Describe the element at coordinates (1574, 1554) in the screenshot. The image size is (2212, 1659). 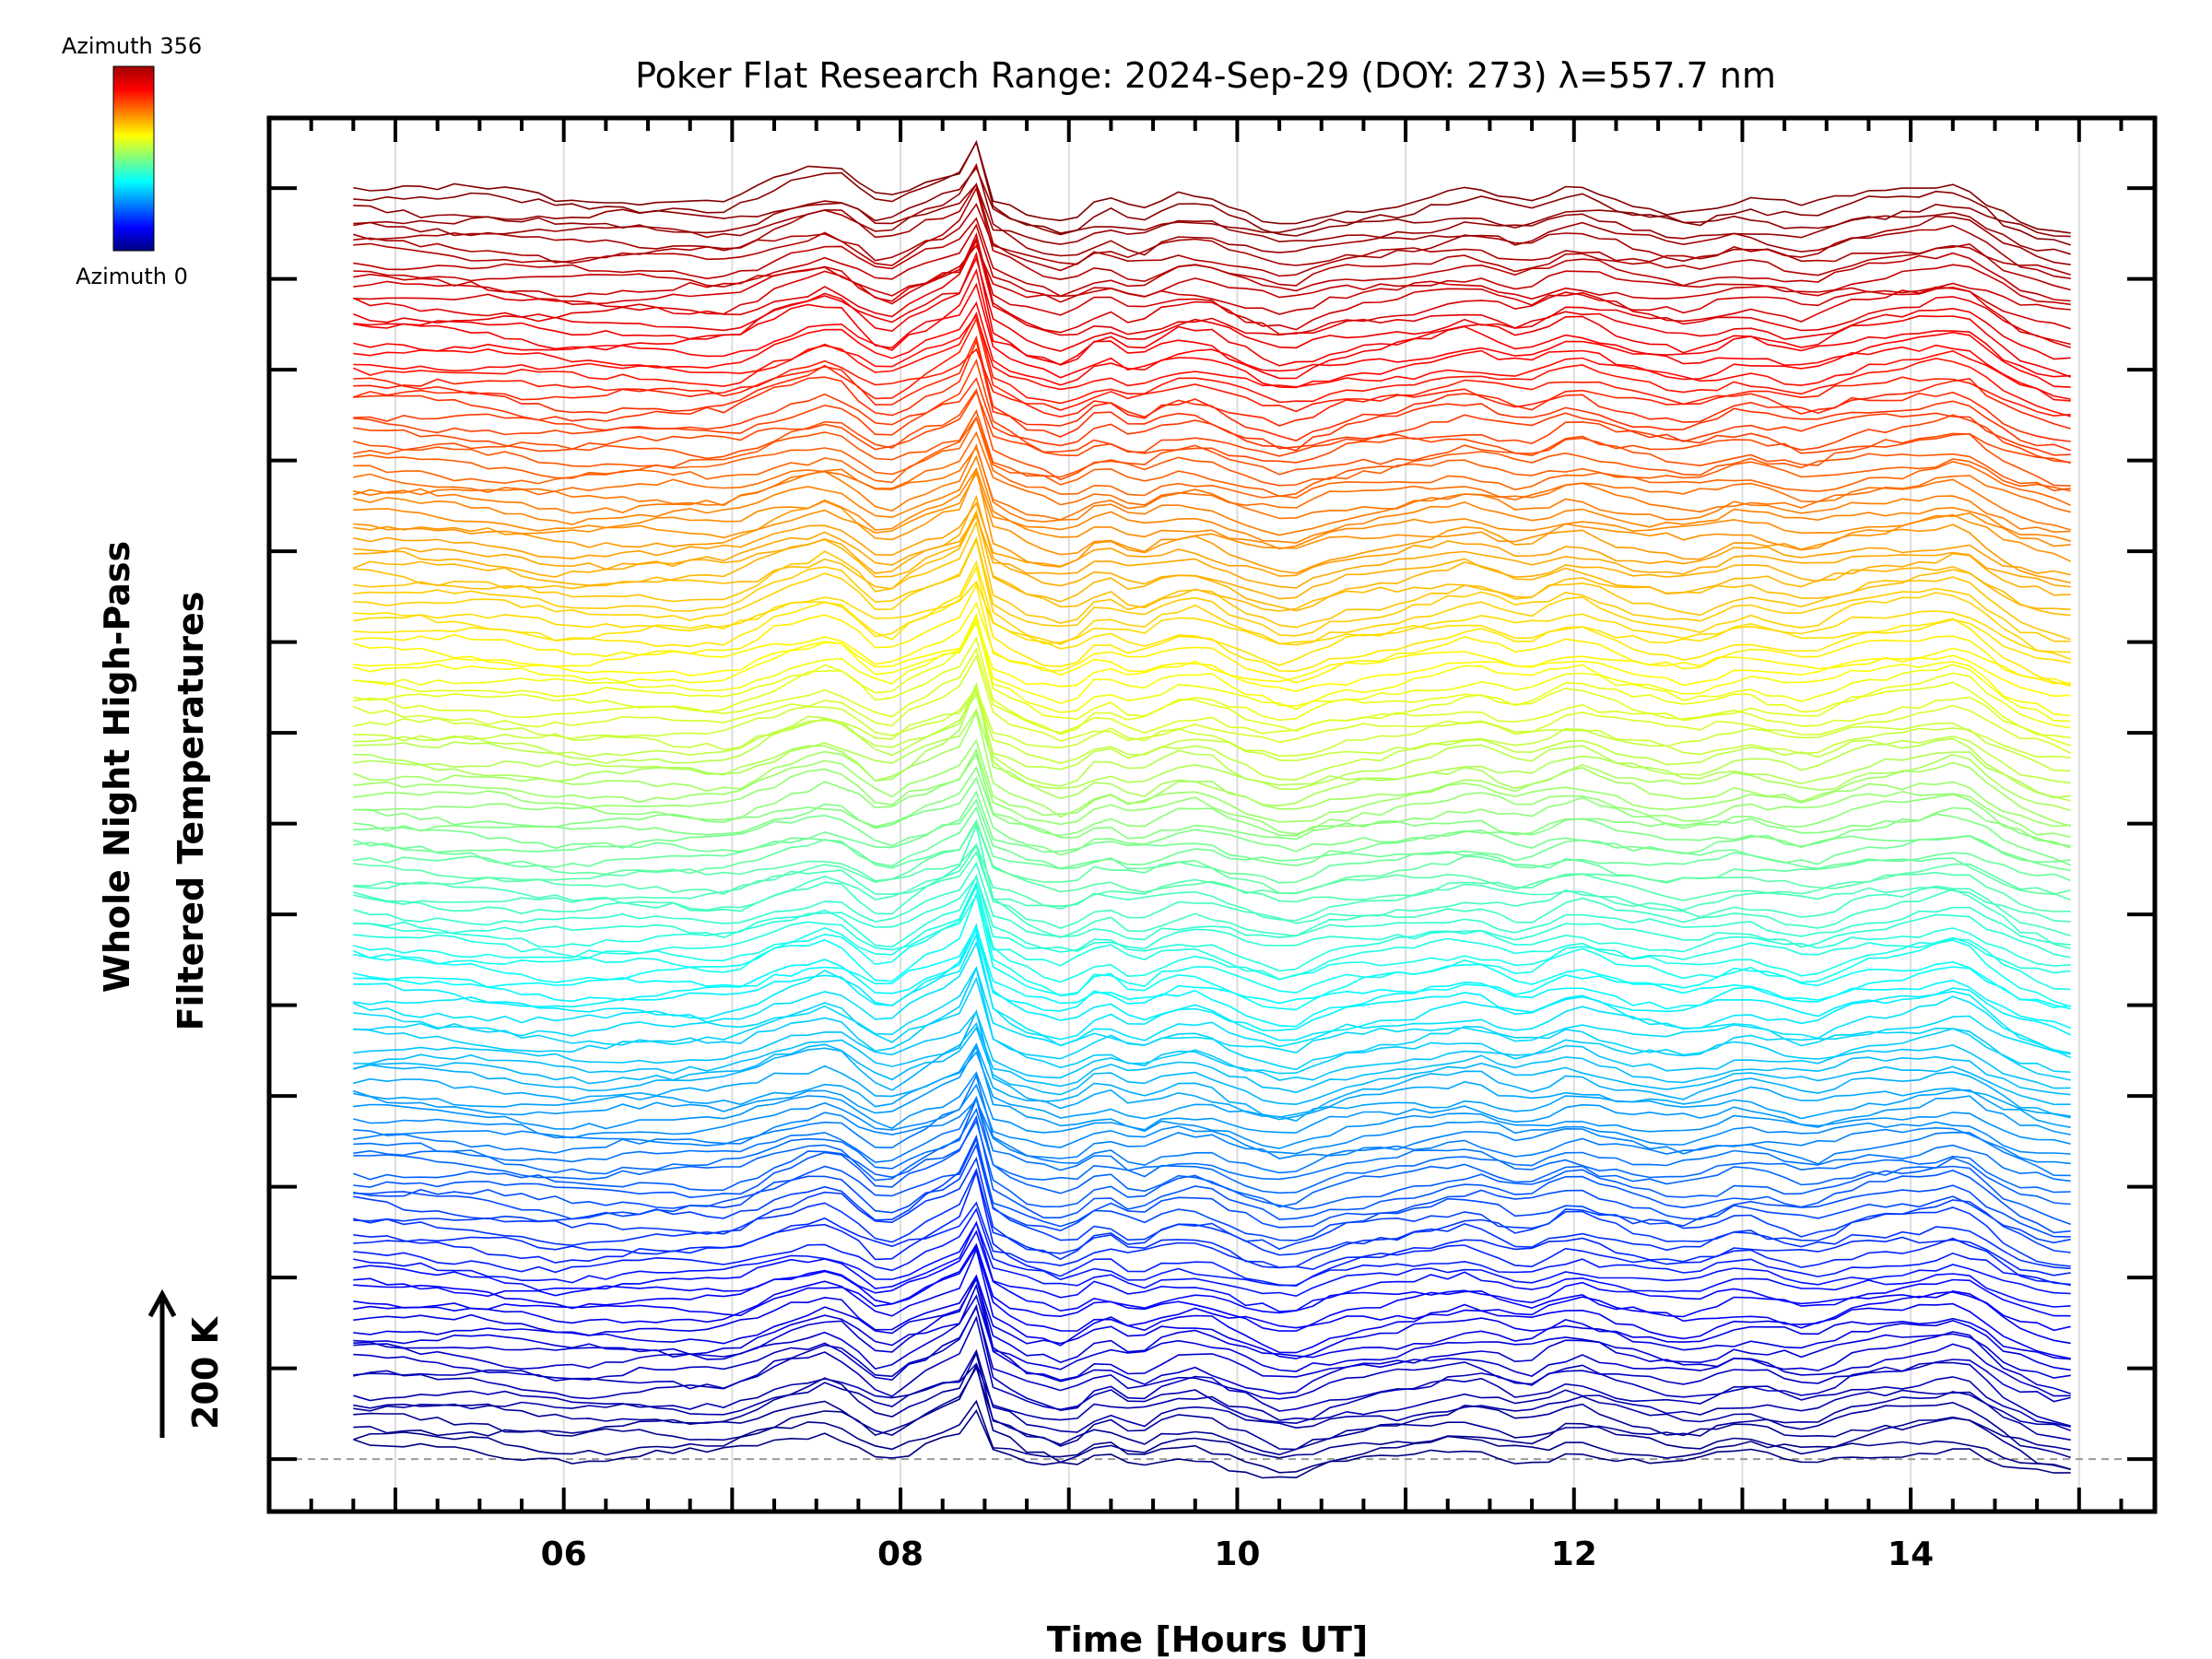
I see `x-tick-label: 12` at that location.